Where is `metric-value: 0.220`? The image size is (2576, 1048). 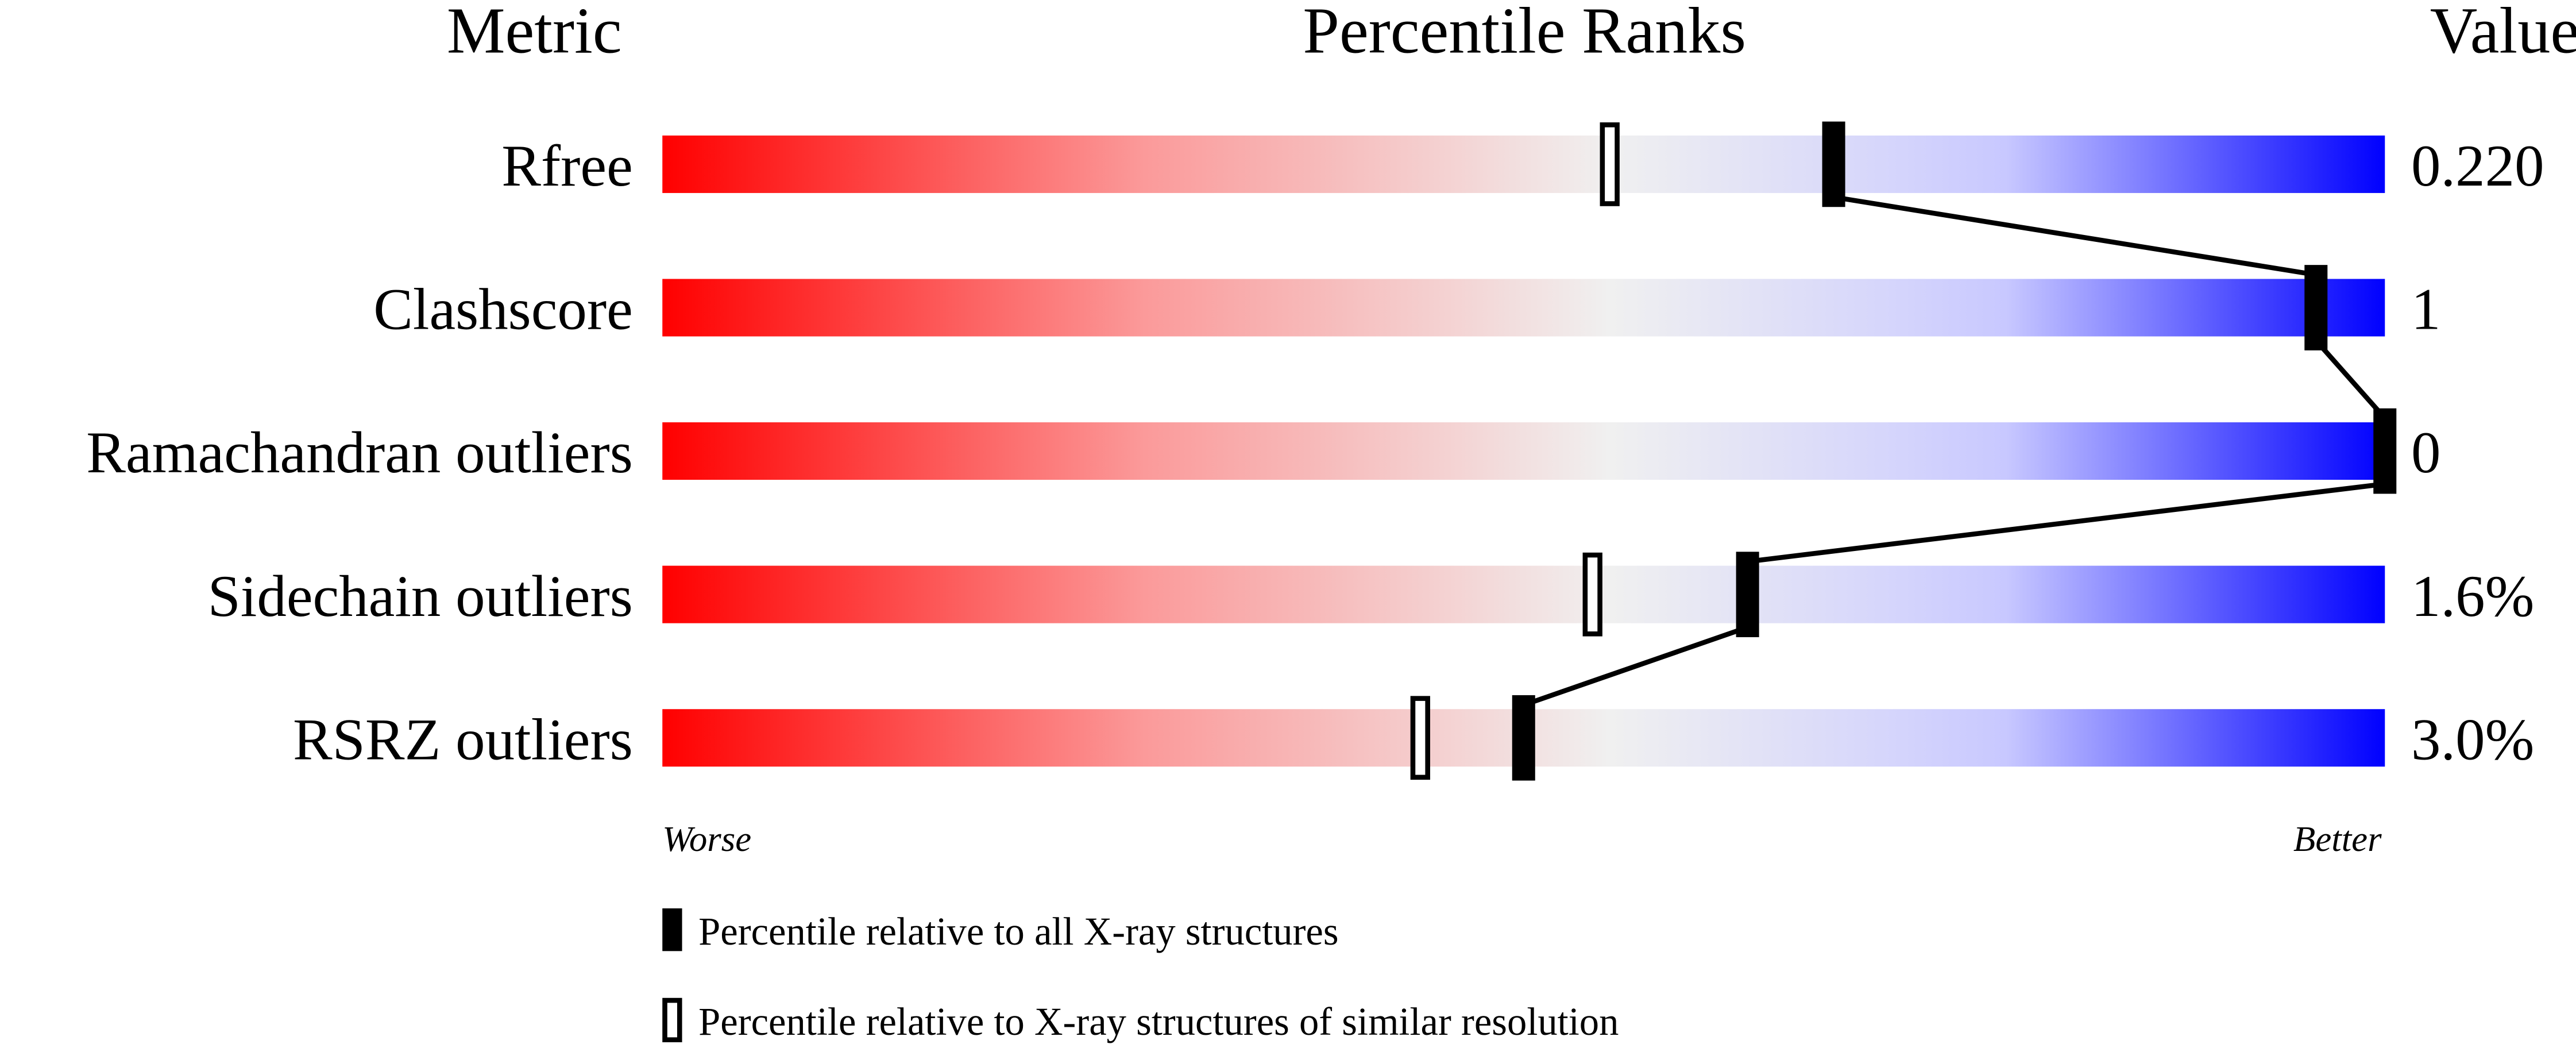
metric-value: 0.220 is located at coordinates (2477, 166).